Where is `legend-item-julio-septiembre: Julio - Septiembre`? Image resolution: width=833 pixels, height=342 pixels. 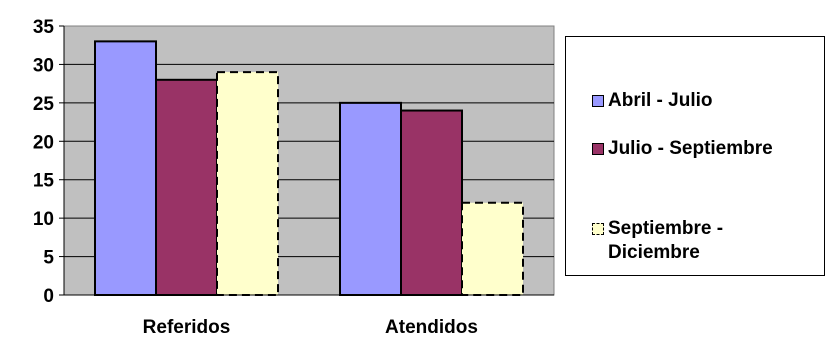 legend-item-julio-septiembre: Julio - Septiembre is located at coordinates (700, 149).